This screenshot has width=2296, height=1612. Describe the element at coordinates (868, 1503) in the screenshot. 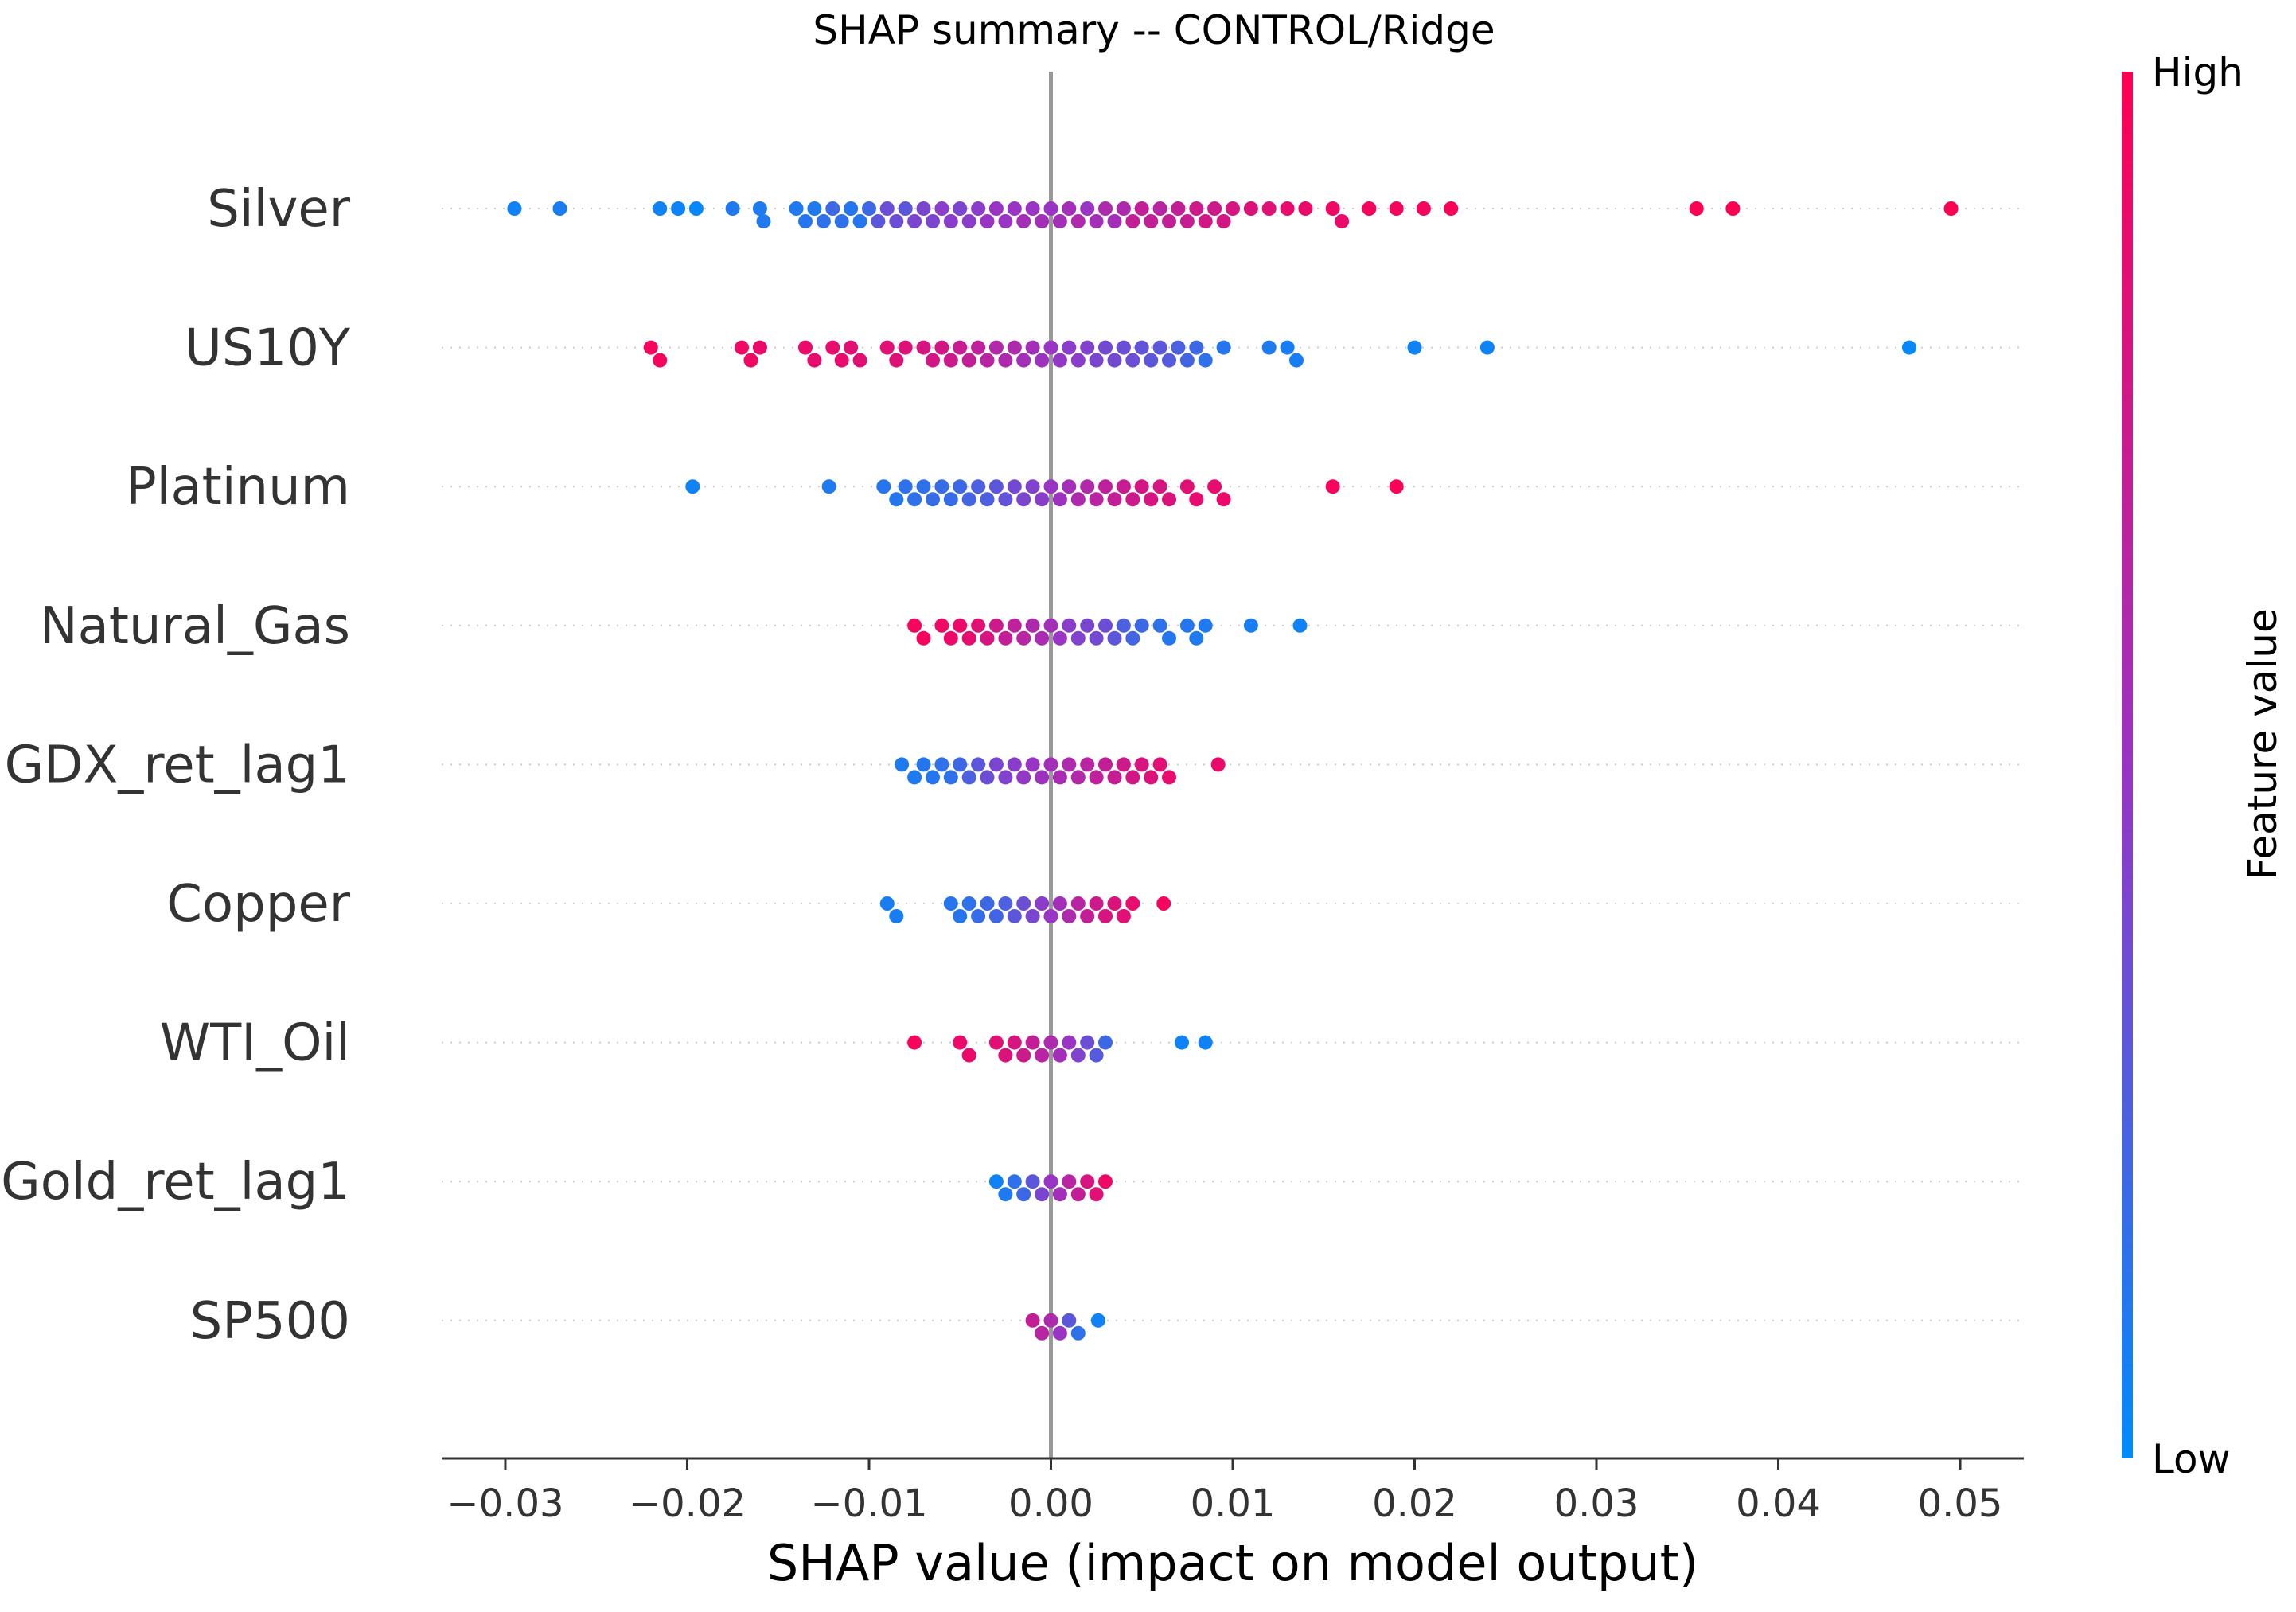

I see `x-tick-label: −0.01` at that location.